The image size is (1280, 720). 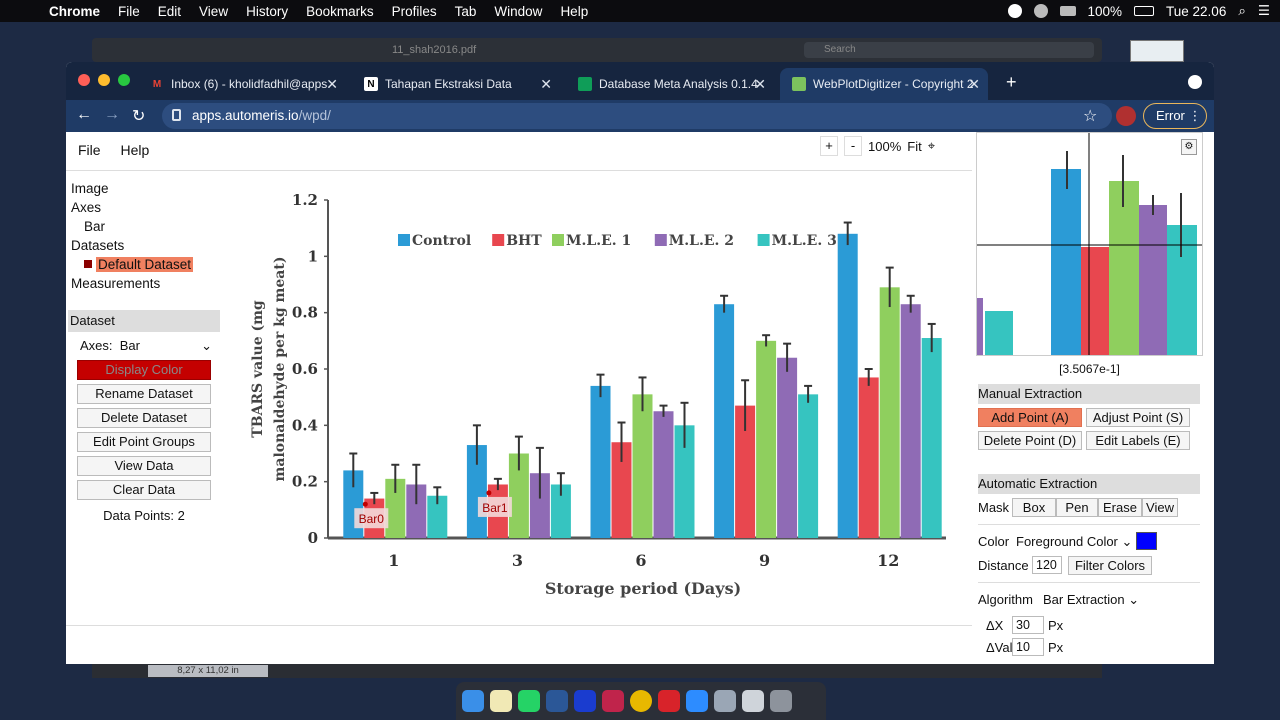 I want to click on mask-color-swatch, so click(x=1146, y=541).